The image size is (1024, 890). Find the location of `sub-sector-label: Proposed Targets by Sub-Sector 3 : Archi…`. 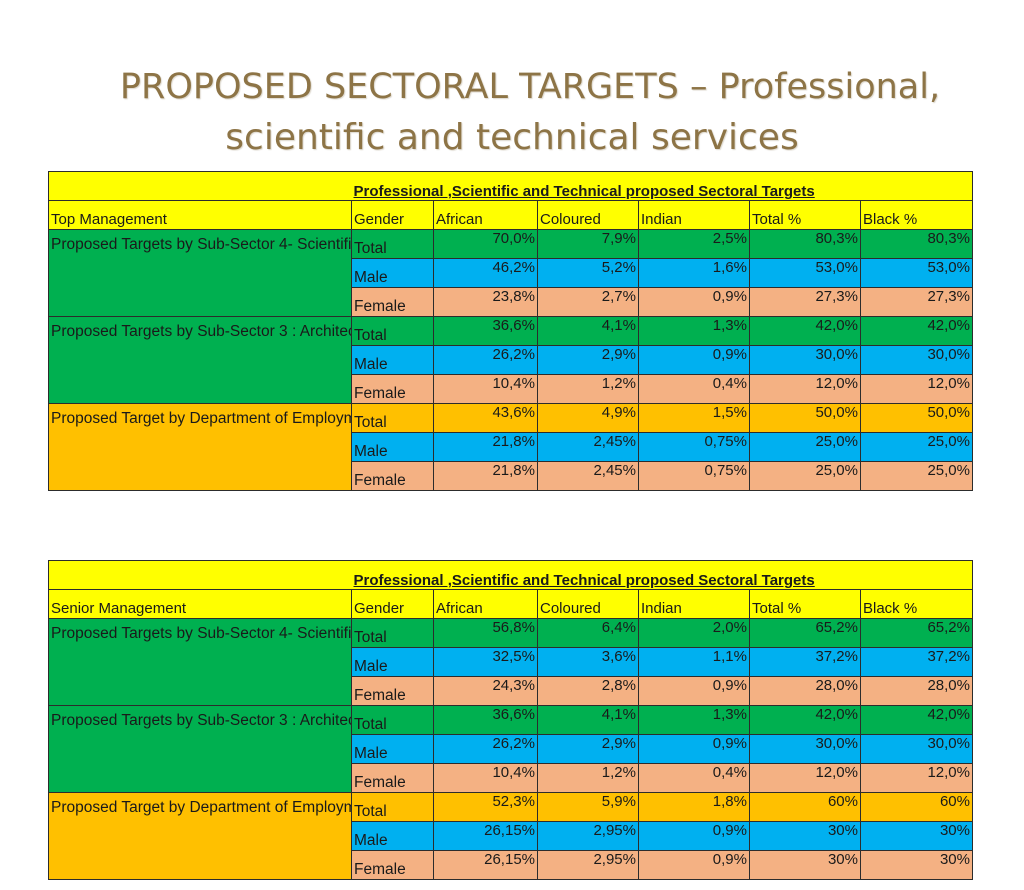

sub-sector-label: Proposed Targets by Sub-Sector 3 : Archi… is located at coordinates (200, 749).